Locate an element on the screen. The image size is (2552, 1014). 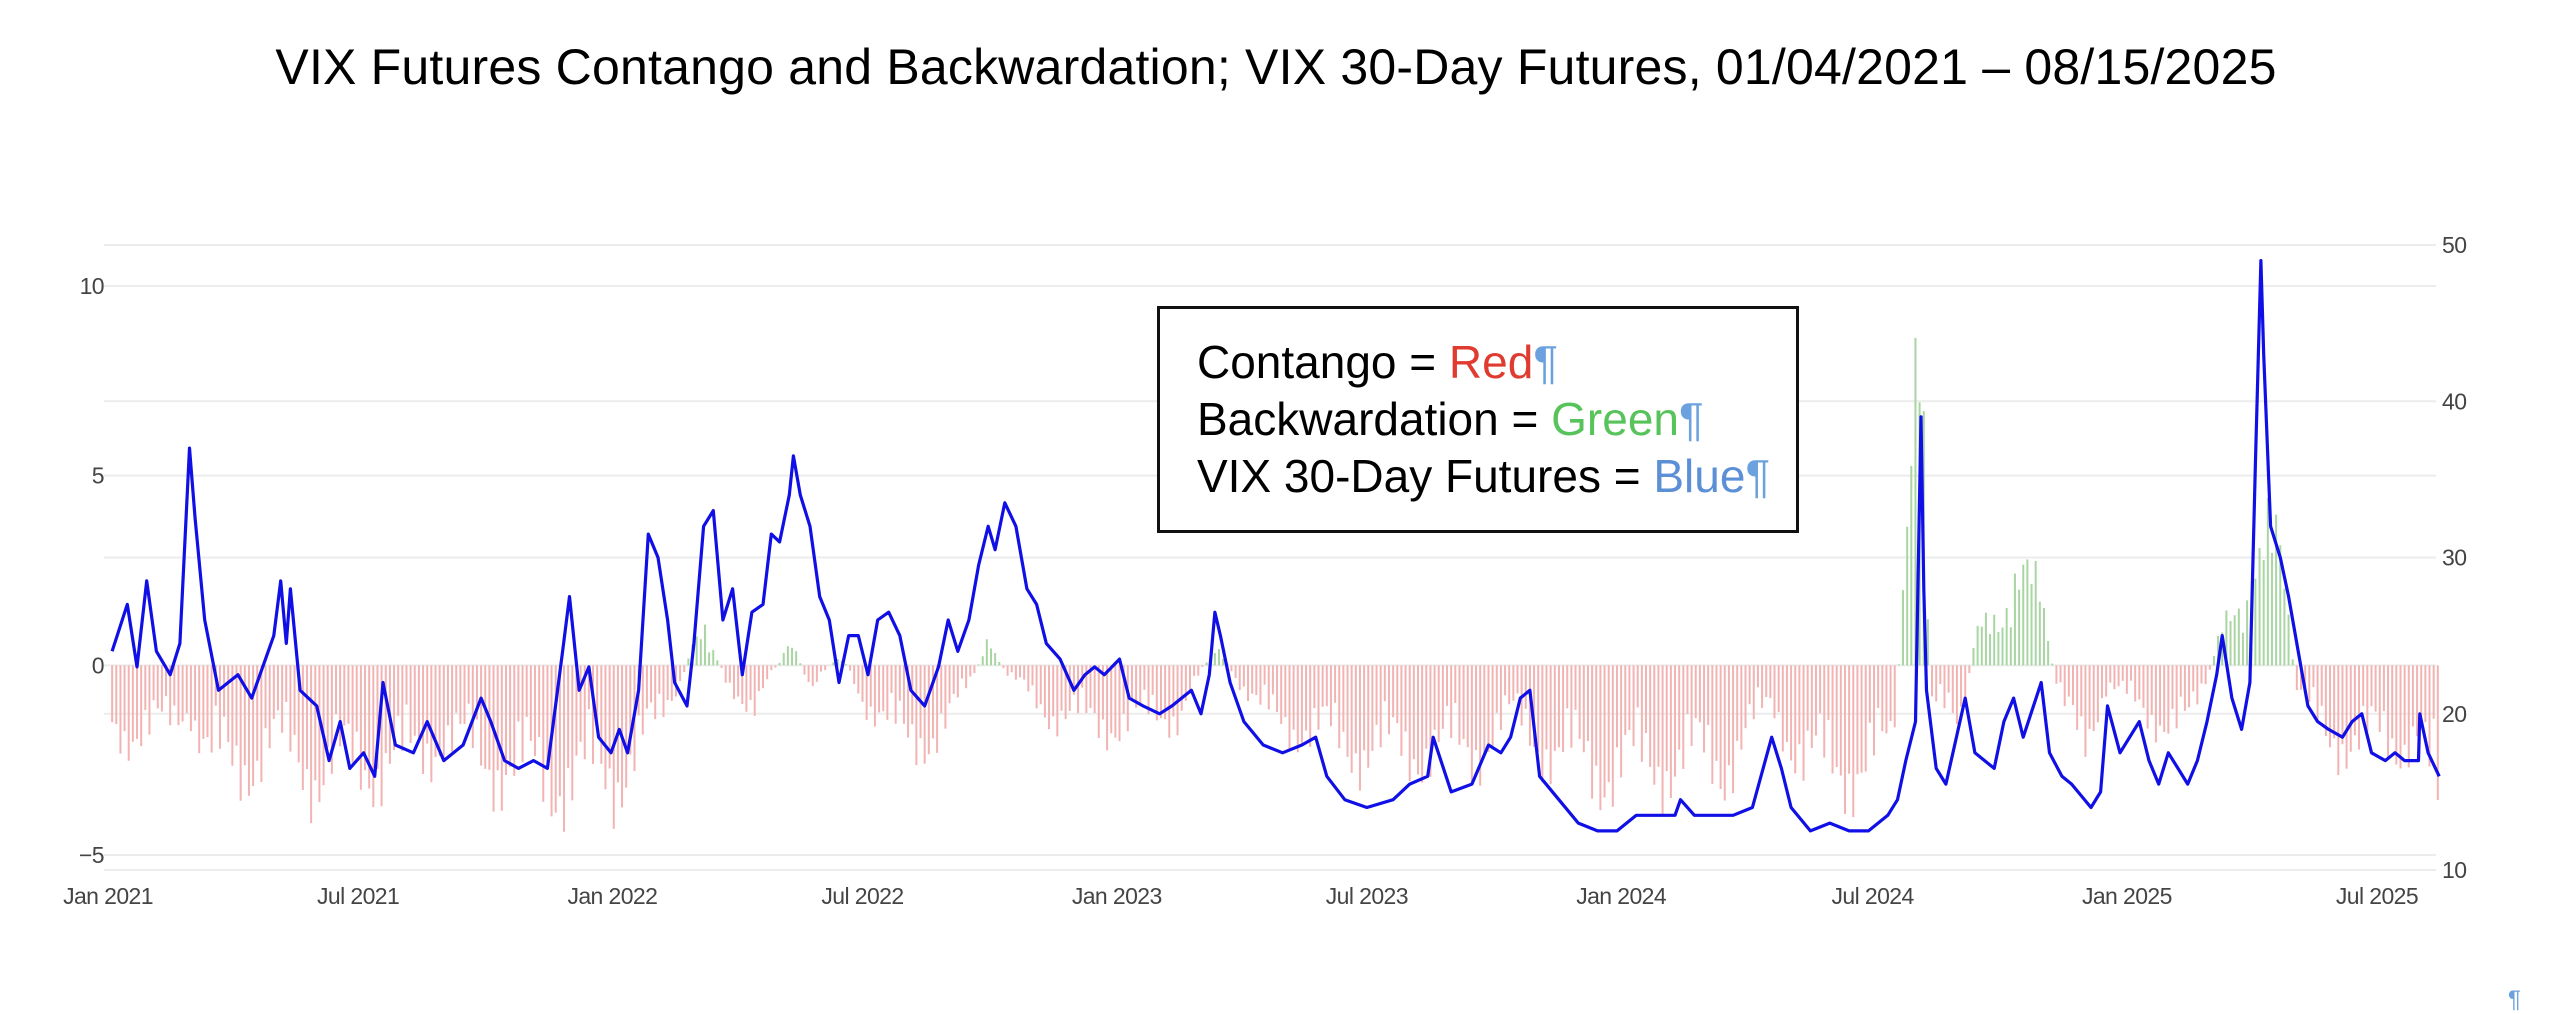
x-tick-label: Jul 2024 is located at coordinates (1873, 896).